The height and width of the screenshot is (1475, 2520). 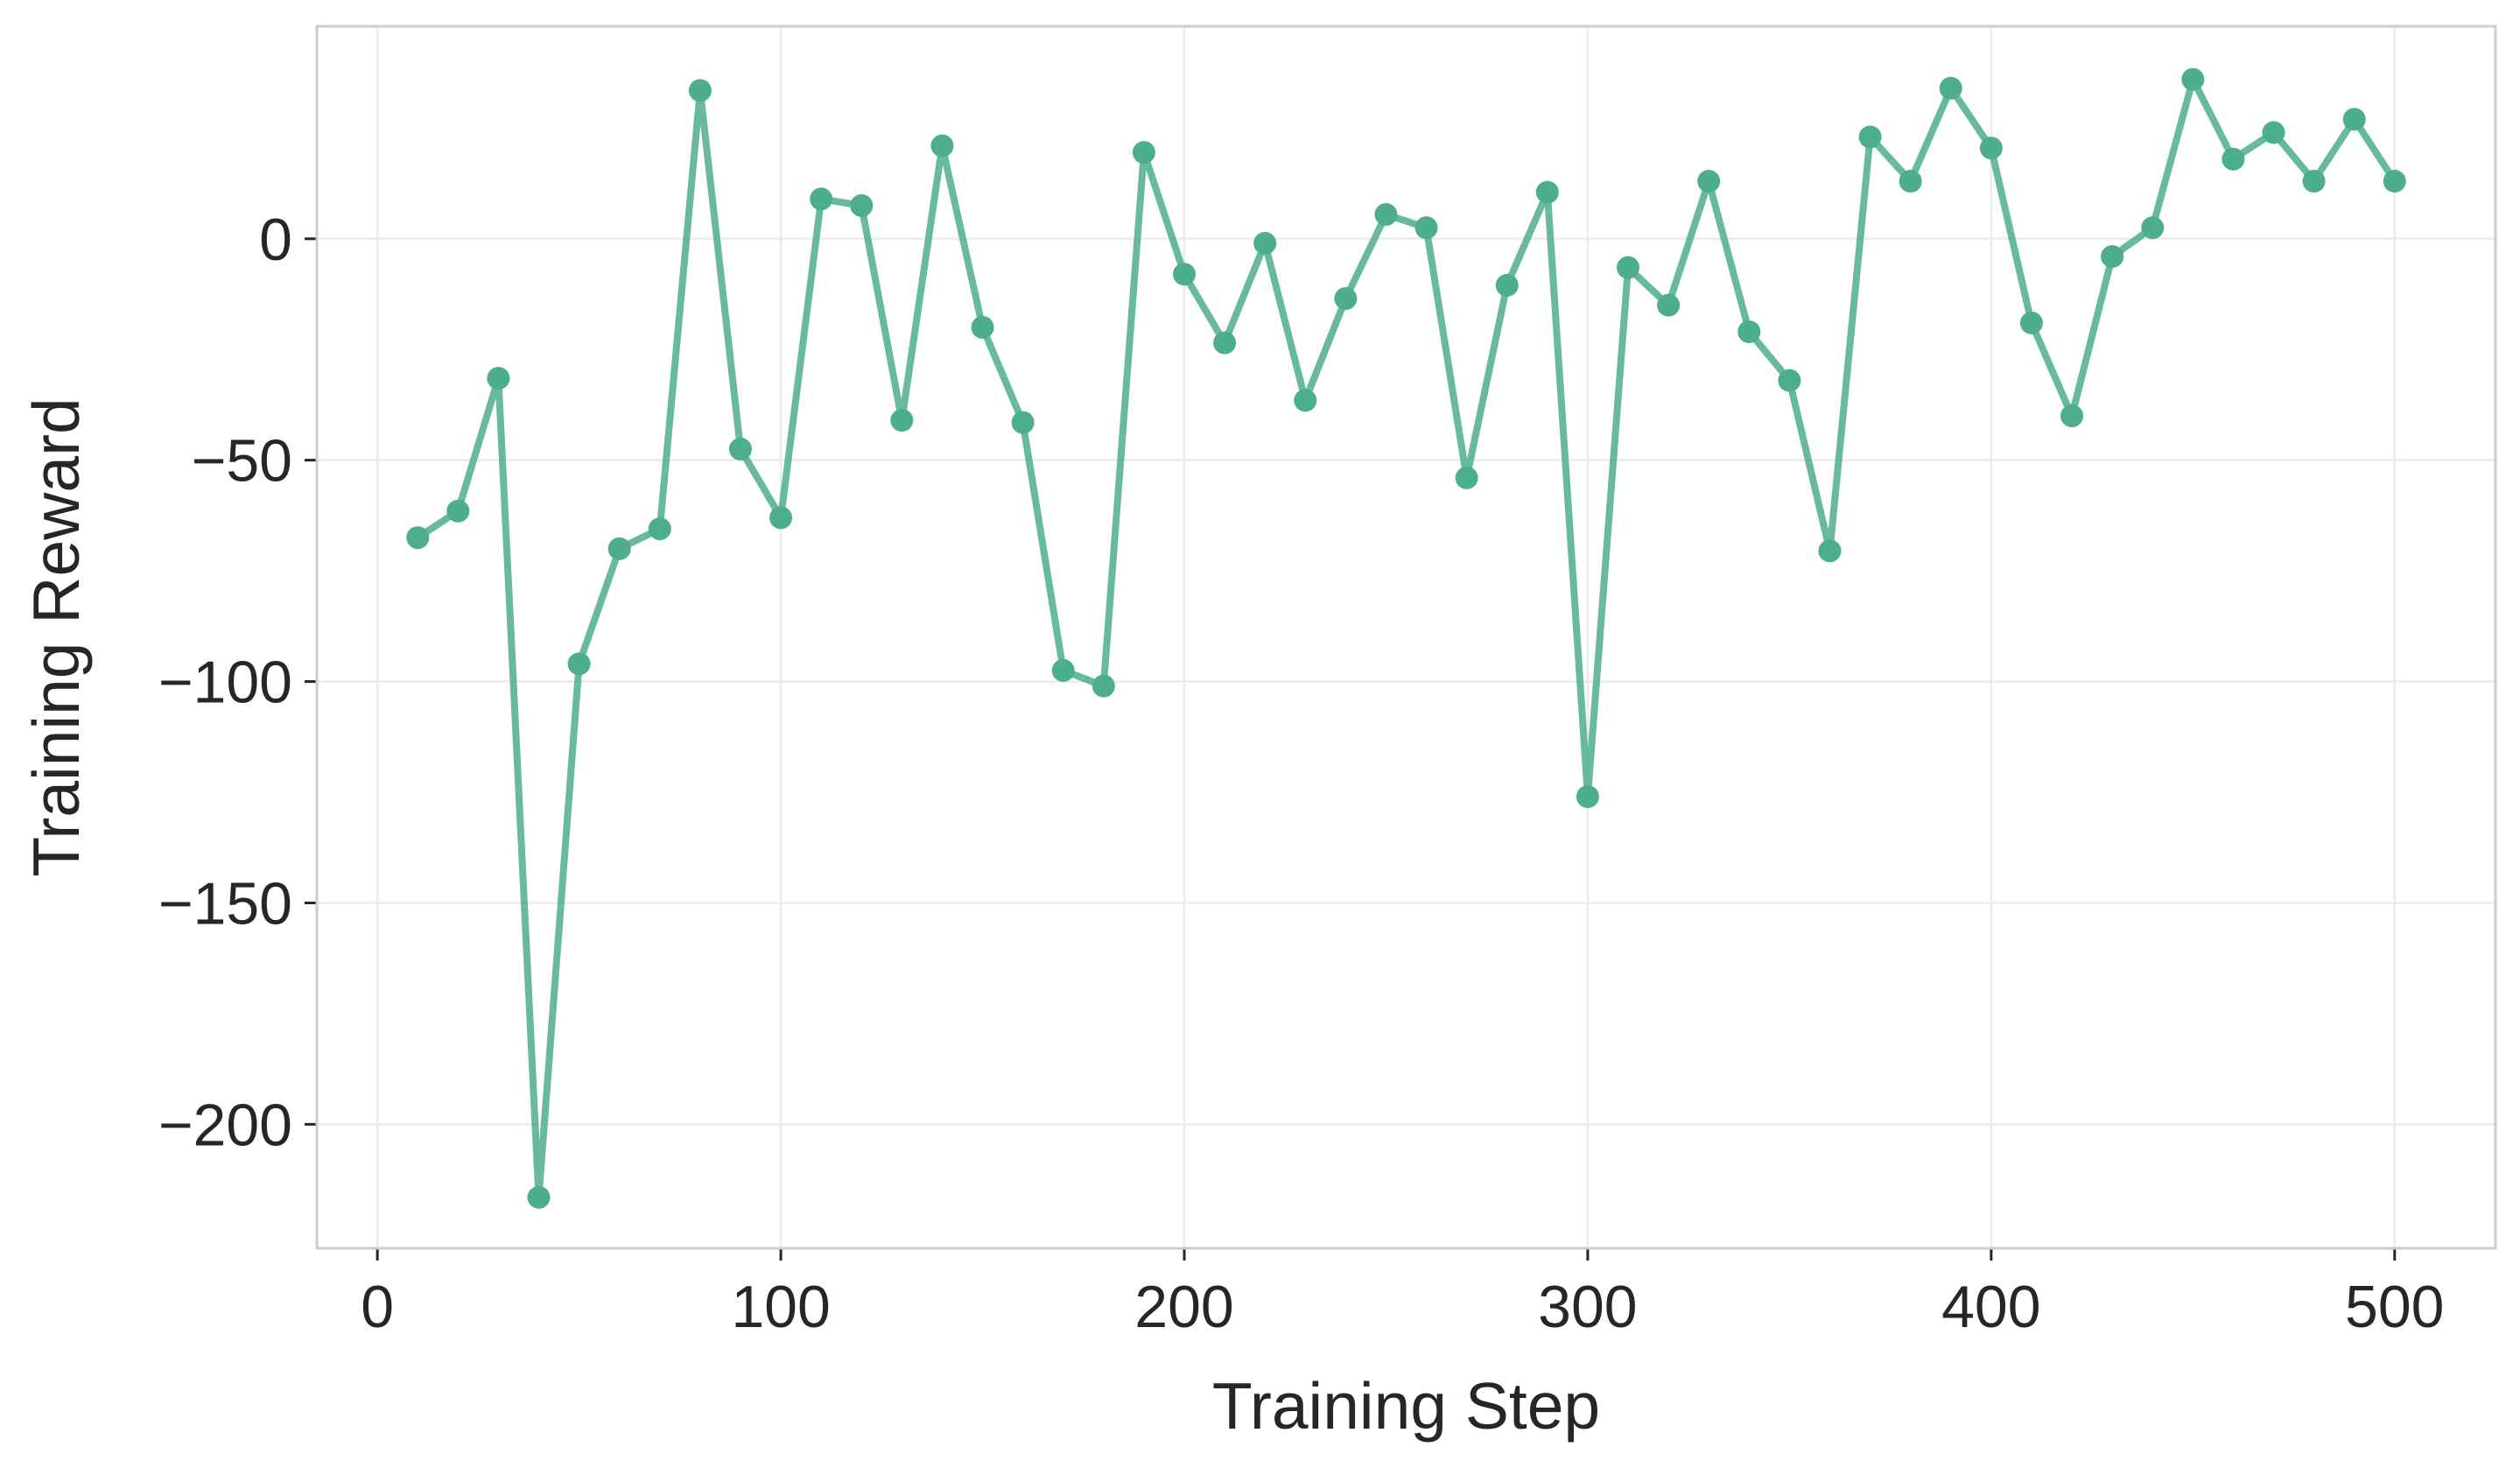 What do you see at coordinates (780, 1307) in the screenshot?
I see `x-tick-label: 100` at bounding box center [780, 1307].